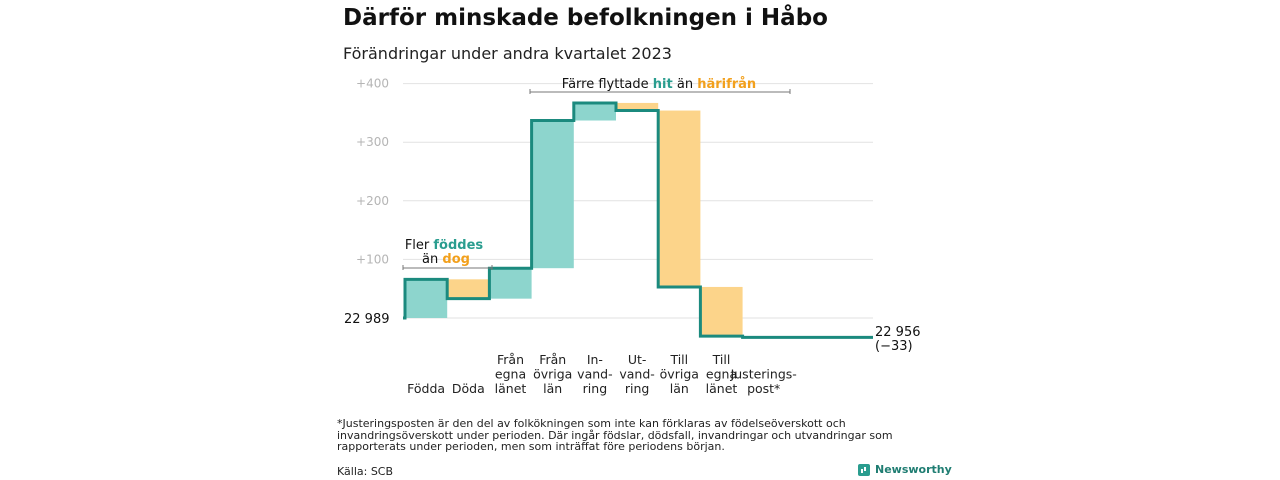 This screenshot has width=1280, height=480. I want to click on y-axis-ticks: +100 +200 +300 +400, so click(372, 172).